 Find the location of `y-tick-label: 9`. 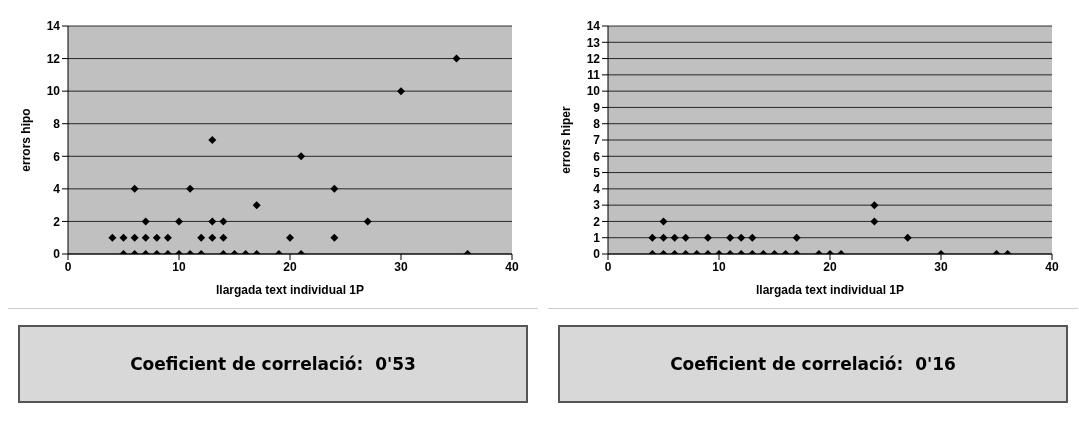

y-tick-label: 9 is located at coordinates (597, 107).